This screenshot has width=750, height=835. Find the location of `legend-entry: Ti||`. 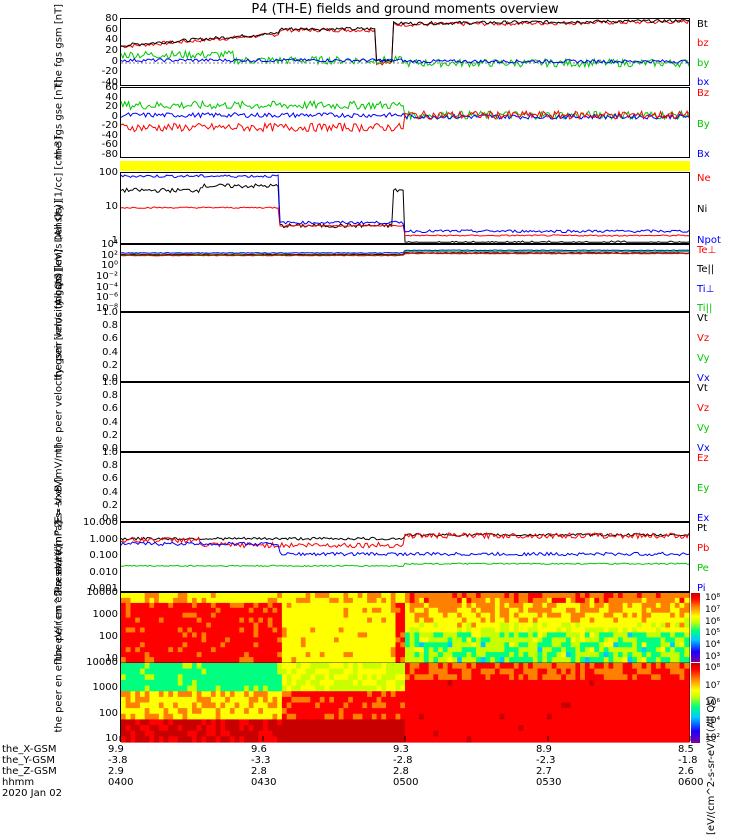

legend-entry: Ti|| is located at coordinates (705, 308).